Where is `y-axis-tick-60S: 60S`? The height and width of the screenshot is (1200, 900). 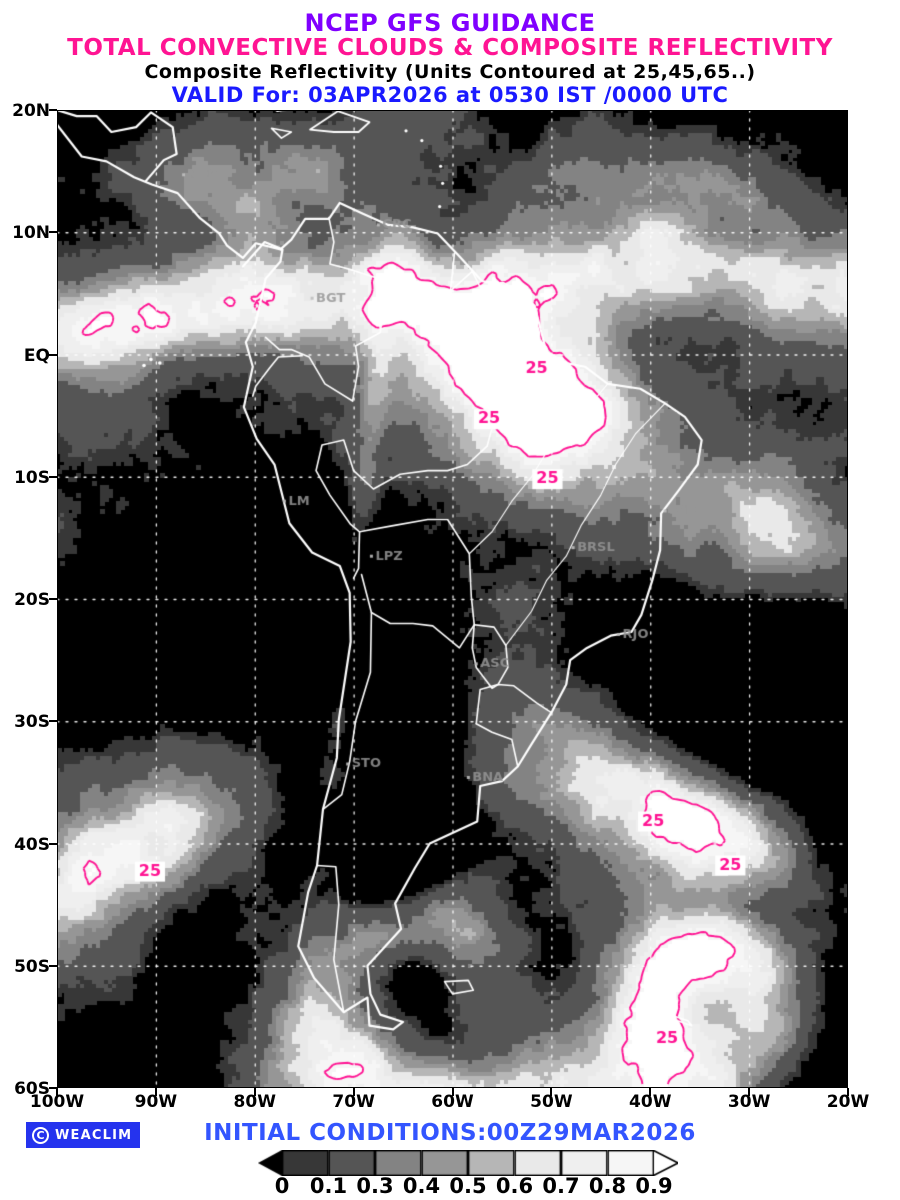 y-axis-tick-60S: 60S is located at coordinates (32, 1089).